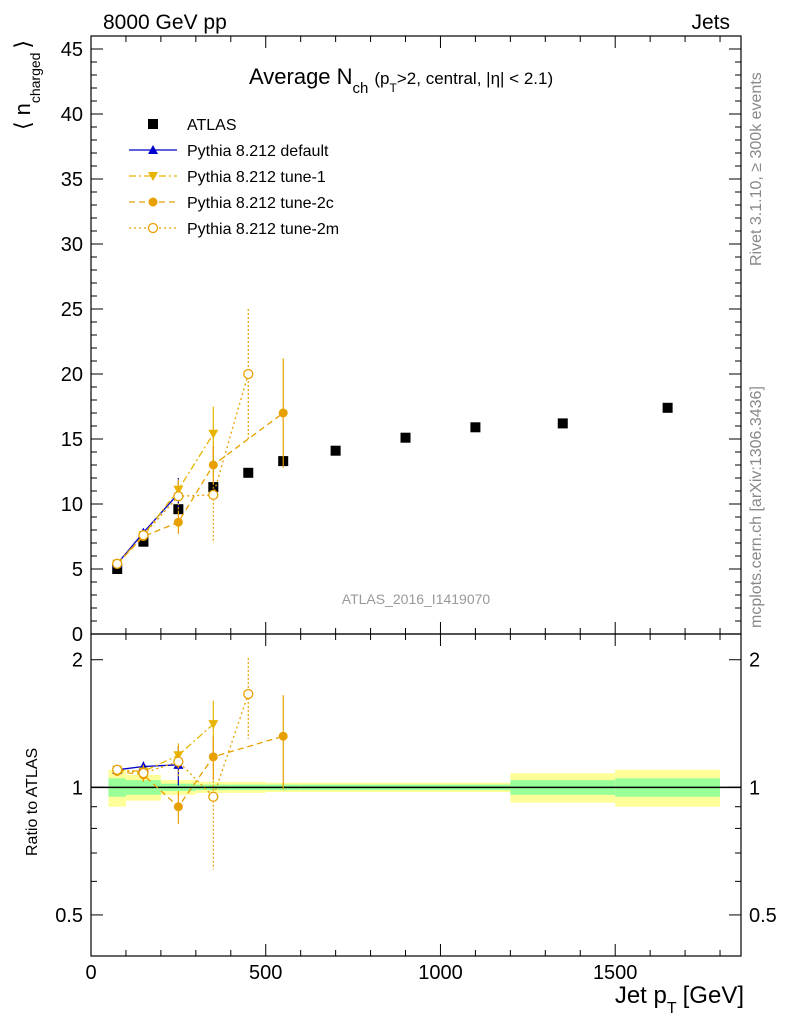 This screenshot has height=1024, width=786. I want to click on ylabel-symbol: n, so click(22, 109).